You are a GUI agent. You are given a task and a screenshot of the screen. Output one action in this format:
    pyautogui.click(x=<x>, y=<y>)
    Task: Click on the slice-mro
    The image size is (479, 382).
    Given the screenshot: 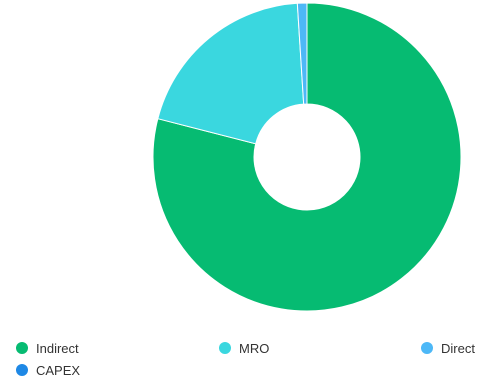 What is the action you would take?
    pyautogui.click(x=231, y=73)
    